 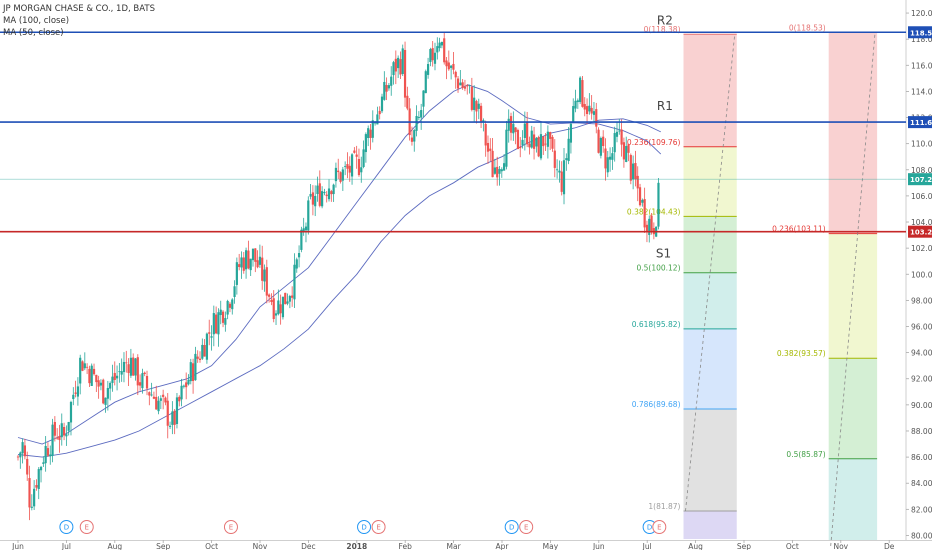 I want to click on fib-level-label: 0.618(95.82), so click(x=656, y=324).